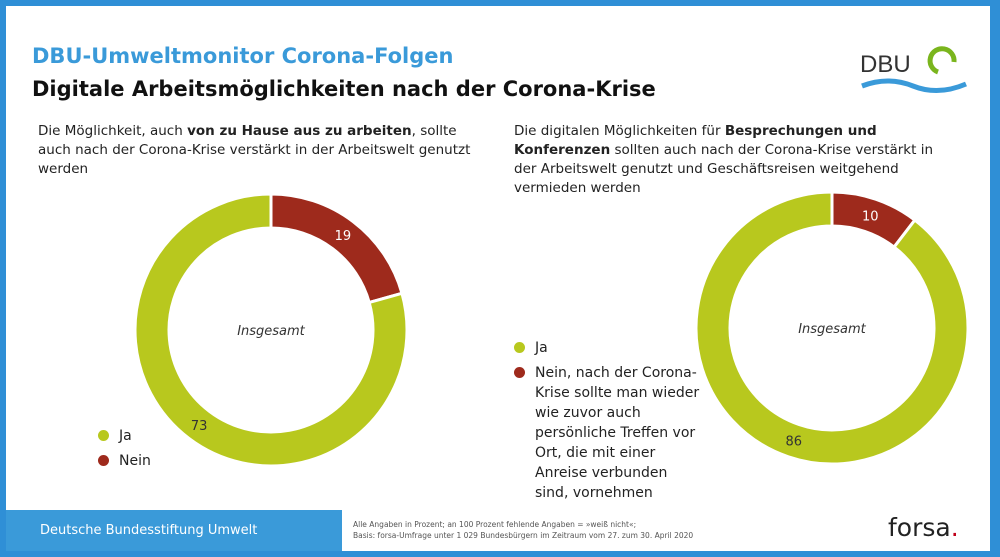  Describe the element at coordinates (885, 64) in the screenshot. I see `logo-text: DBU` at that location.